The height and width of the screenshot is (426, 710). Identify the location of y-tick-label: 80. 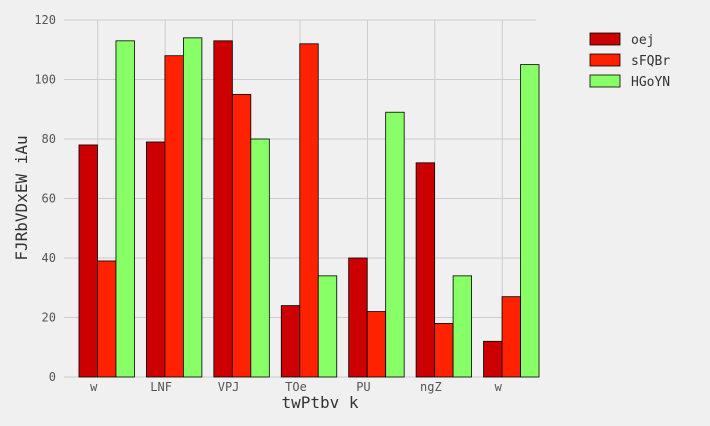
(49, 139).